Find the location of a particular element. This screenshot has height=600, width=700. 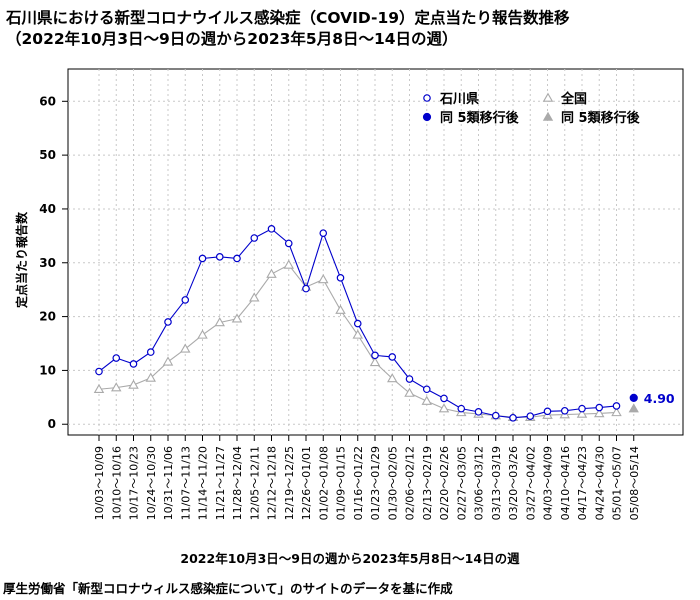

x-tick-label: 11/07～11/13 is located at coordinates (185, 483).